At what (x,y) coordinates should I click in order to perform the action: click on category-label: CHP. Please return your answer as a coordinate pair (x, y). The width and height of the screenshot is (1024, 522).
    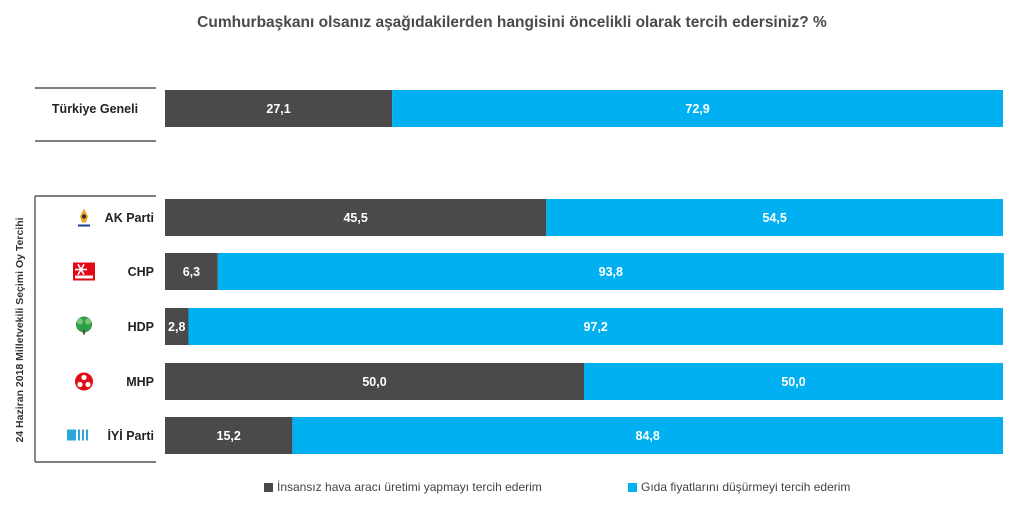
    Looking at the image, I should click on (141, 272).